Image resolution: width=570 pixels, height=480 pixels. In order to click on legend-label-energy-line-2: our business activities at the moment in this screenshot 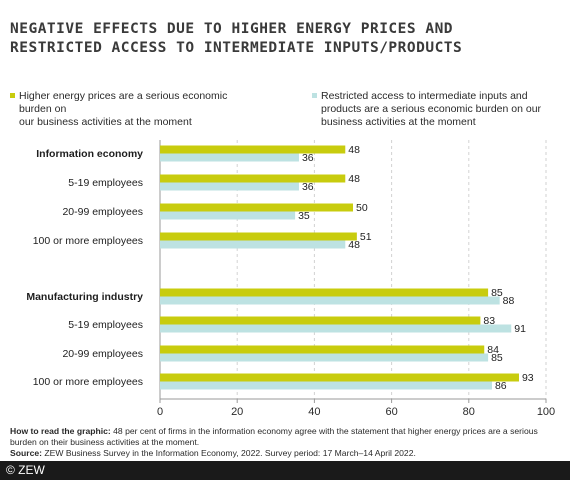, I will do `click(105, 122)`.